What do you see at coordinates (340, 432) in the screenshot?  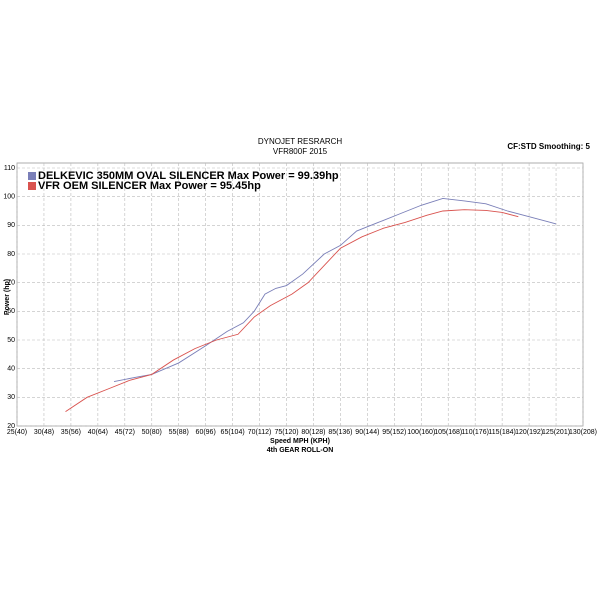 I see `x-tick-label: 85(136)` at bounding box center [340, 432].